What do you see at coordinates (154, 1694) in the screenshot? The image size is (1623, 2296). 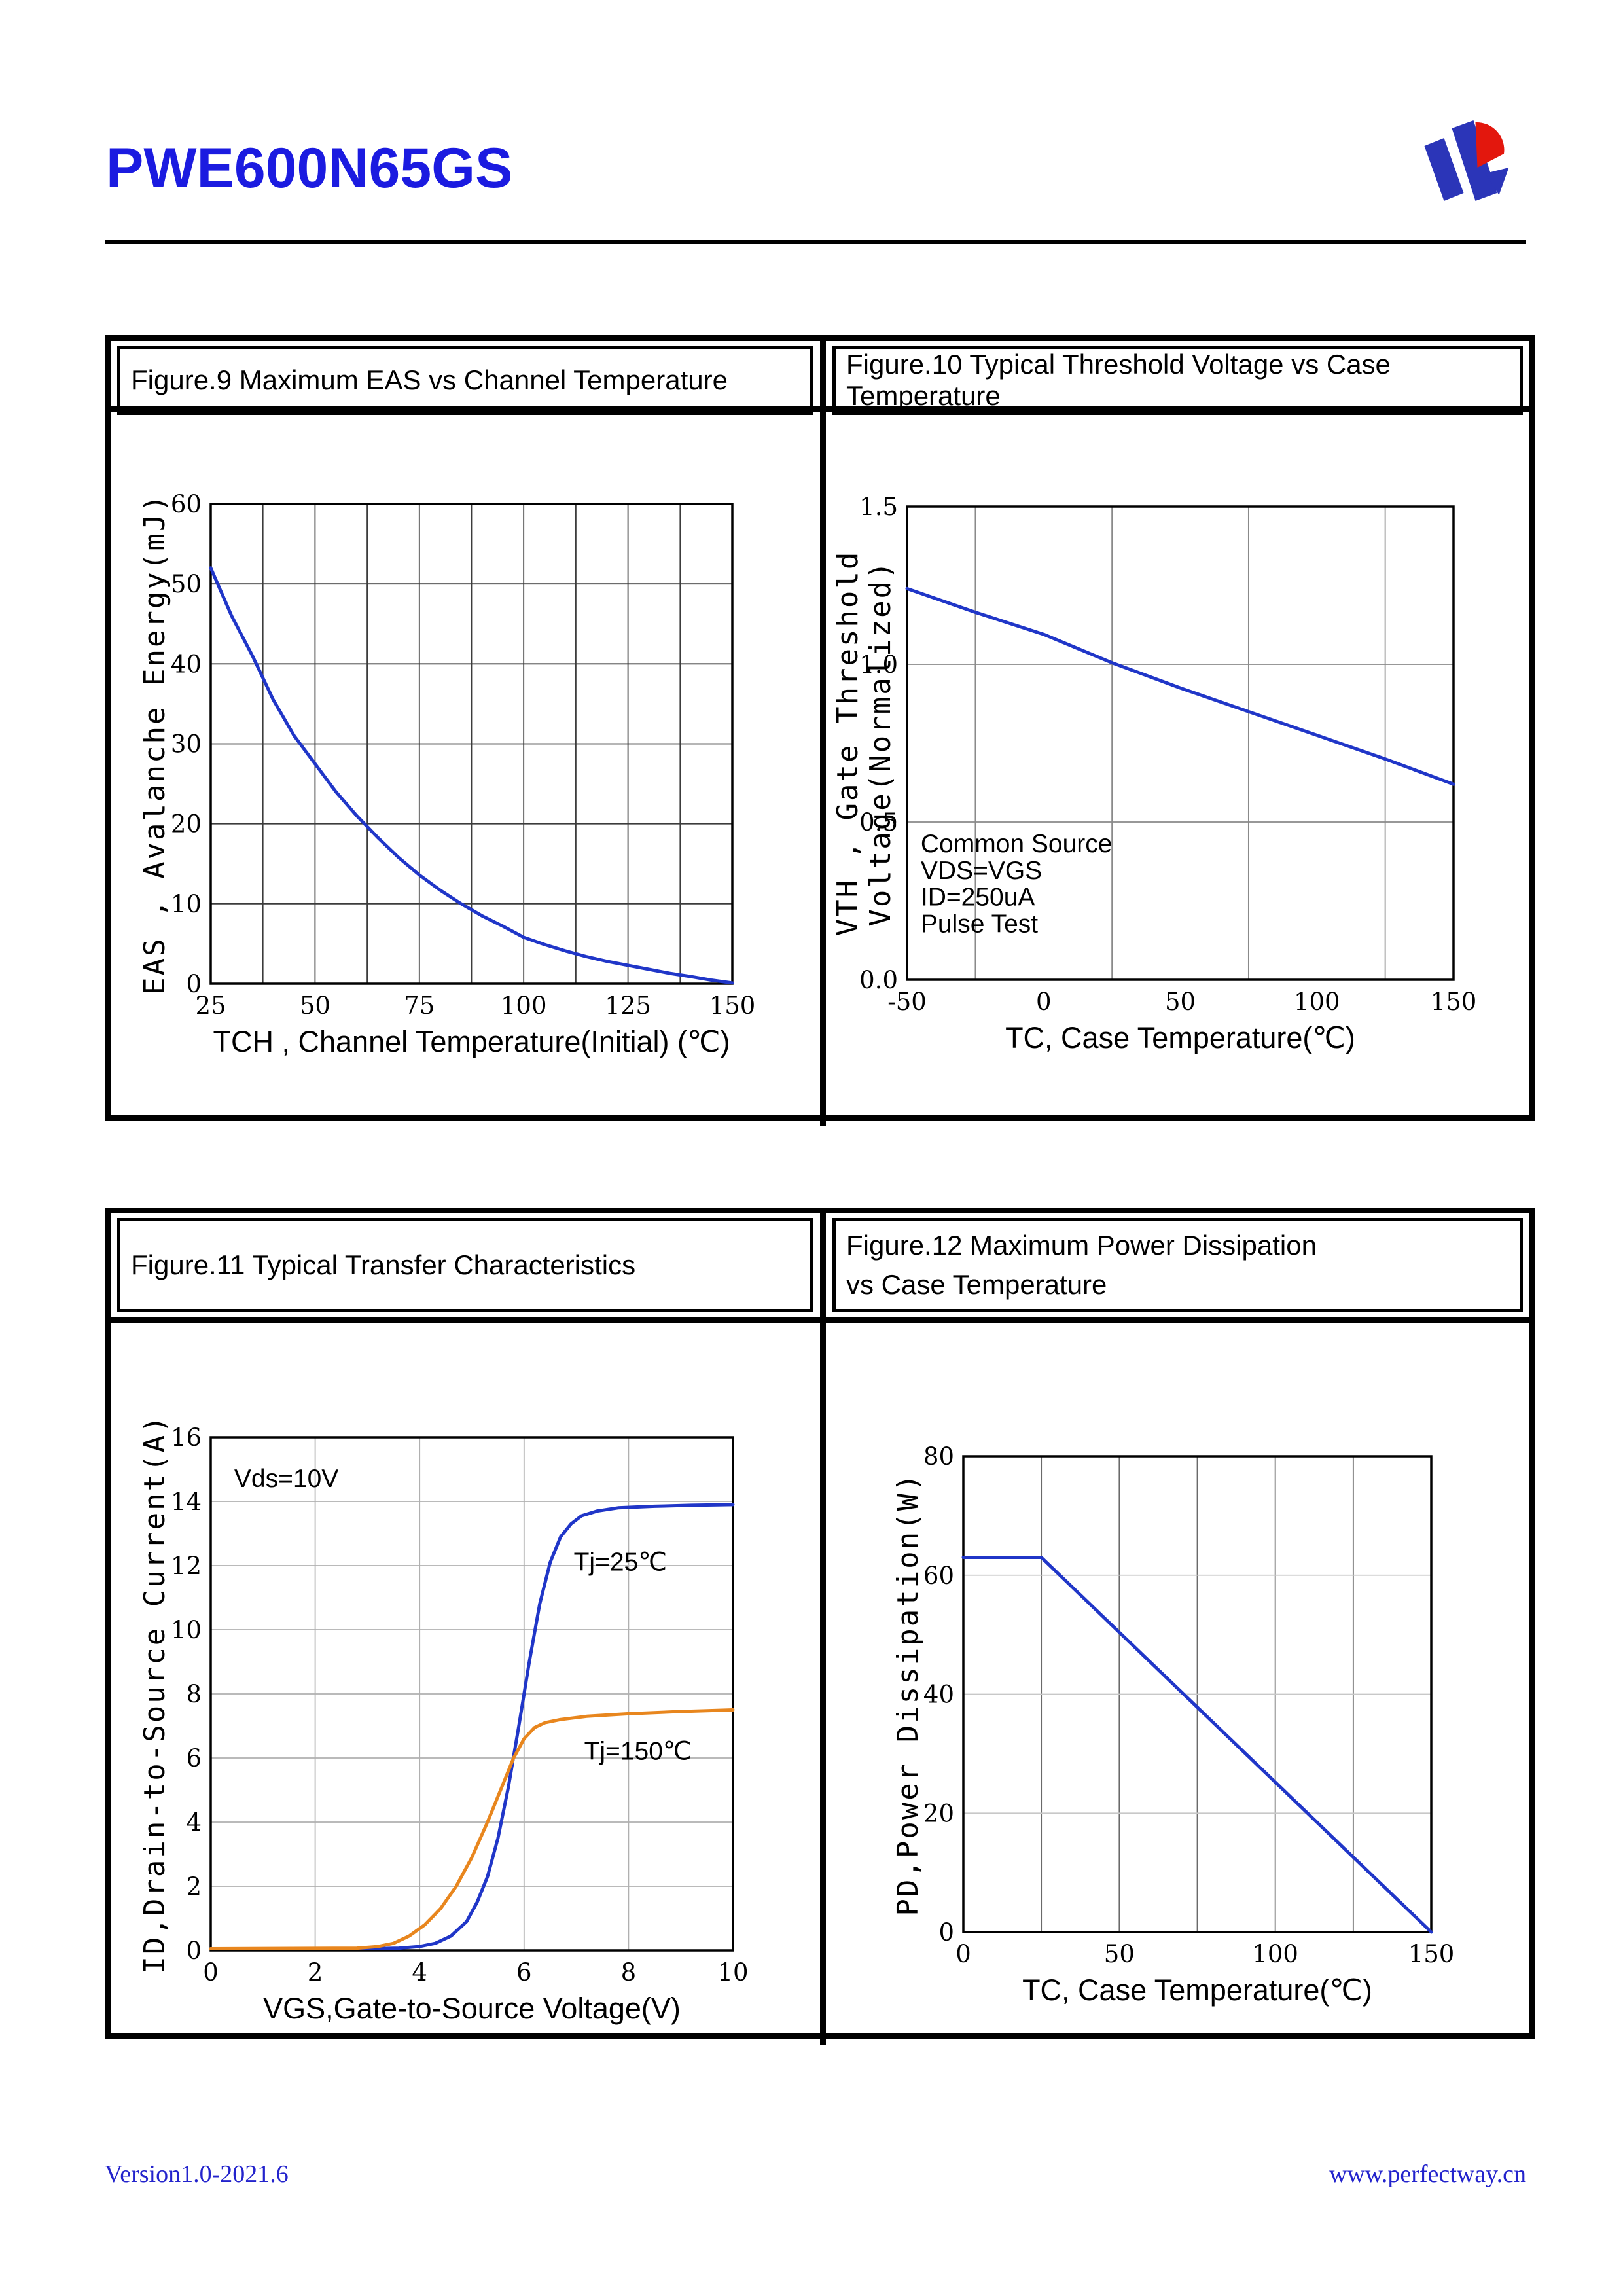 I see `y-axis-label: ID,Drain-to-Source Current(A)` at bounding box center [154, 1694].